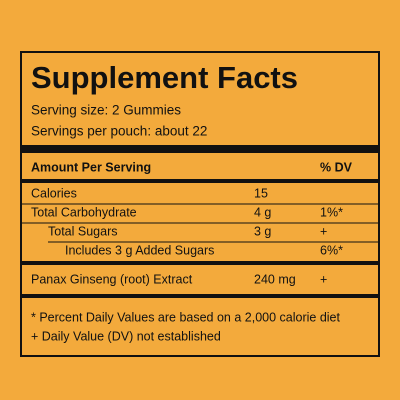  What do you see at coordinates (112, 279) in the screenshot?
I see `row-name: Panax Ginseng (root) Extract` at bounding box center [112, 279].